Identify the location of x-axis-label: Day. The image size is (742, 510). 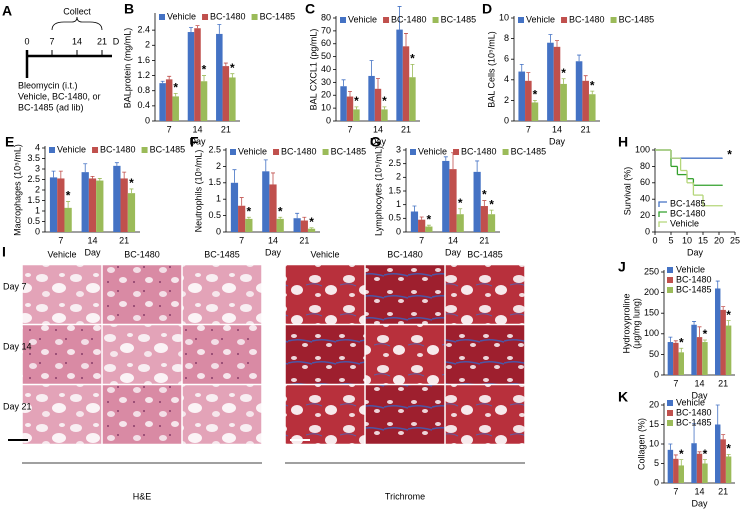
(453, 252).